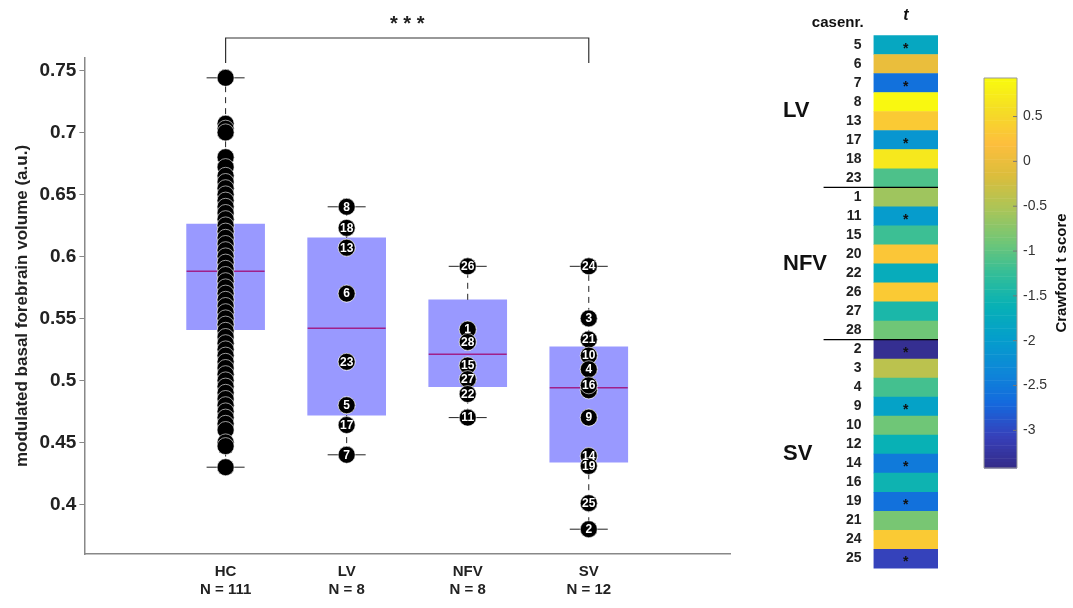  What do you see at coordinates (857, 81) in the screenshot?
I see `y-tick-label: 7` at bounding box center [857, 81].